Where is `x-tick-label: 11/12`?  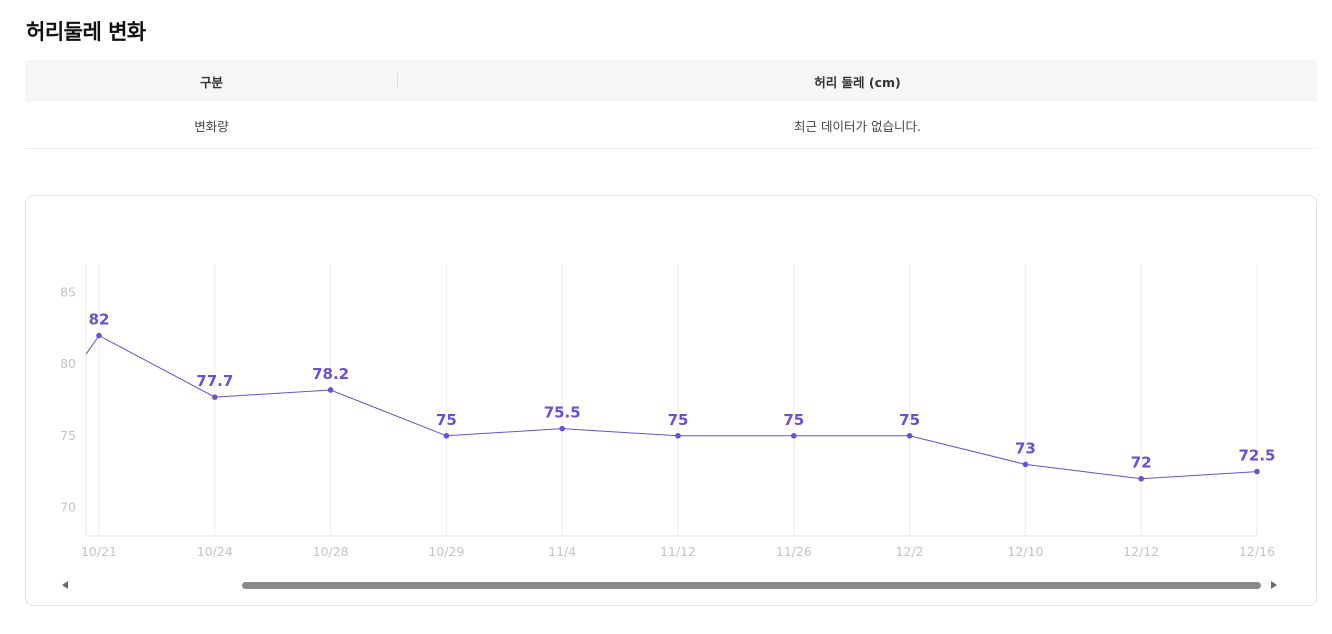 x-tick-label: 11/12 is located at coordinates (678, 551).